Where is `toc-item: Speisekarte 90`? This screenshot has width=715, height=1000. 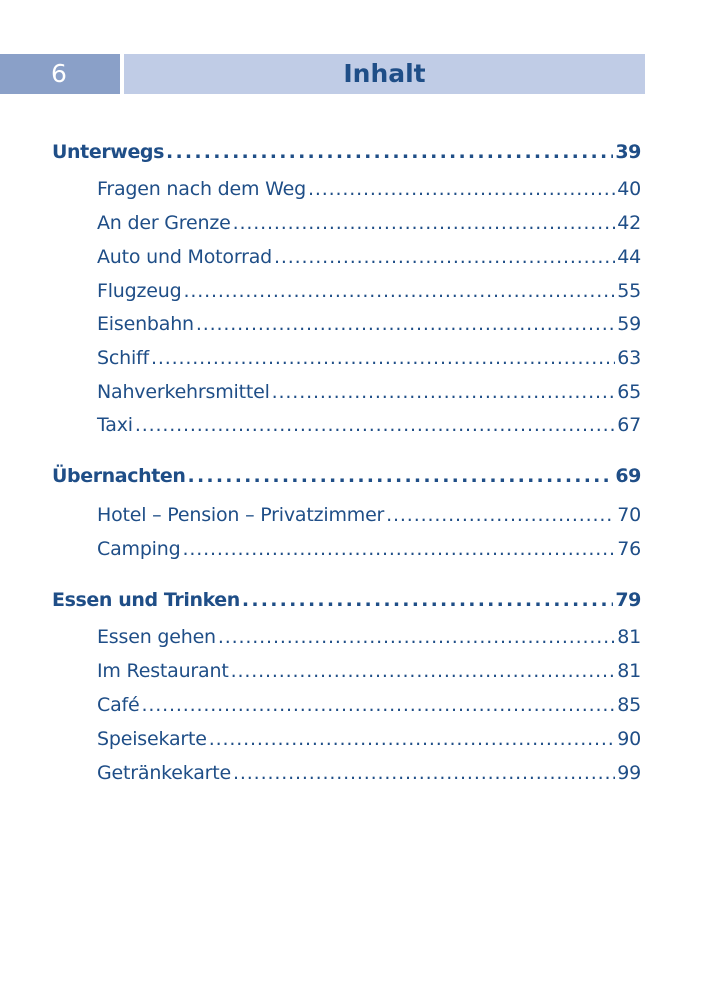 toc-item: Speisekarte 90 is located at coordinates (369, 739).